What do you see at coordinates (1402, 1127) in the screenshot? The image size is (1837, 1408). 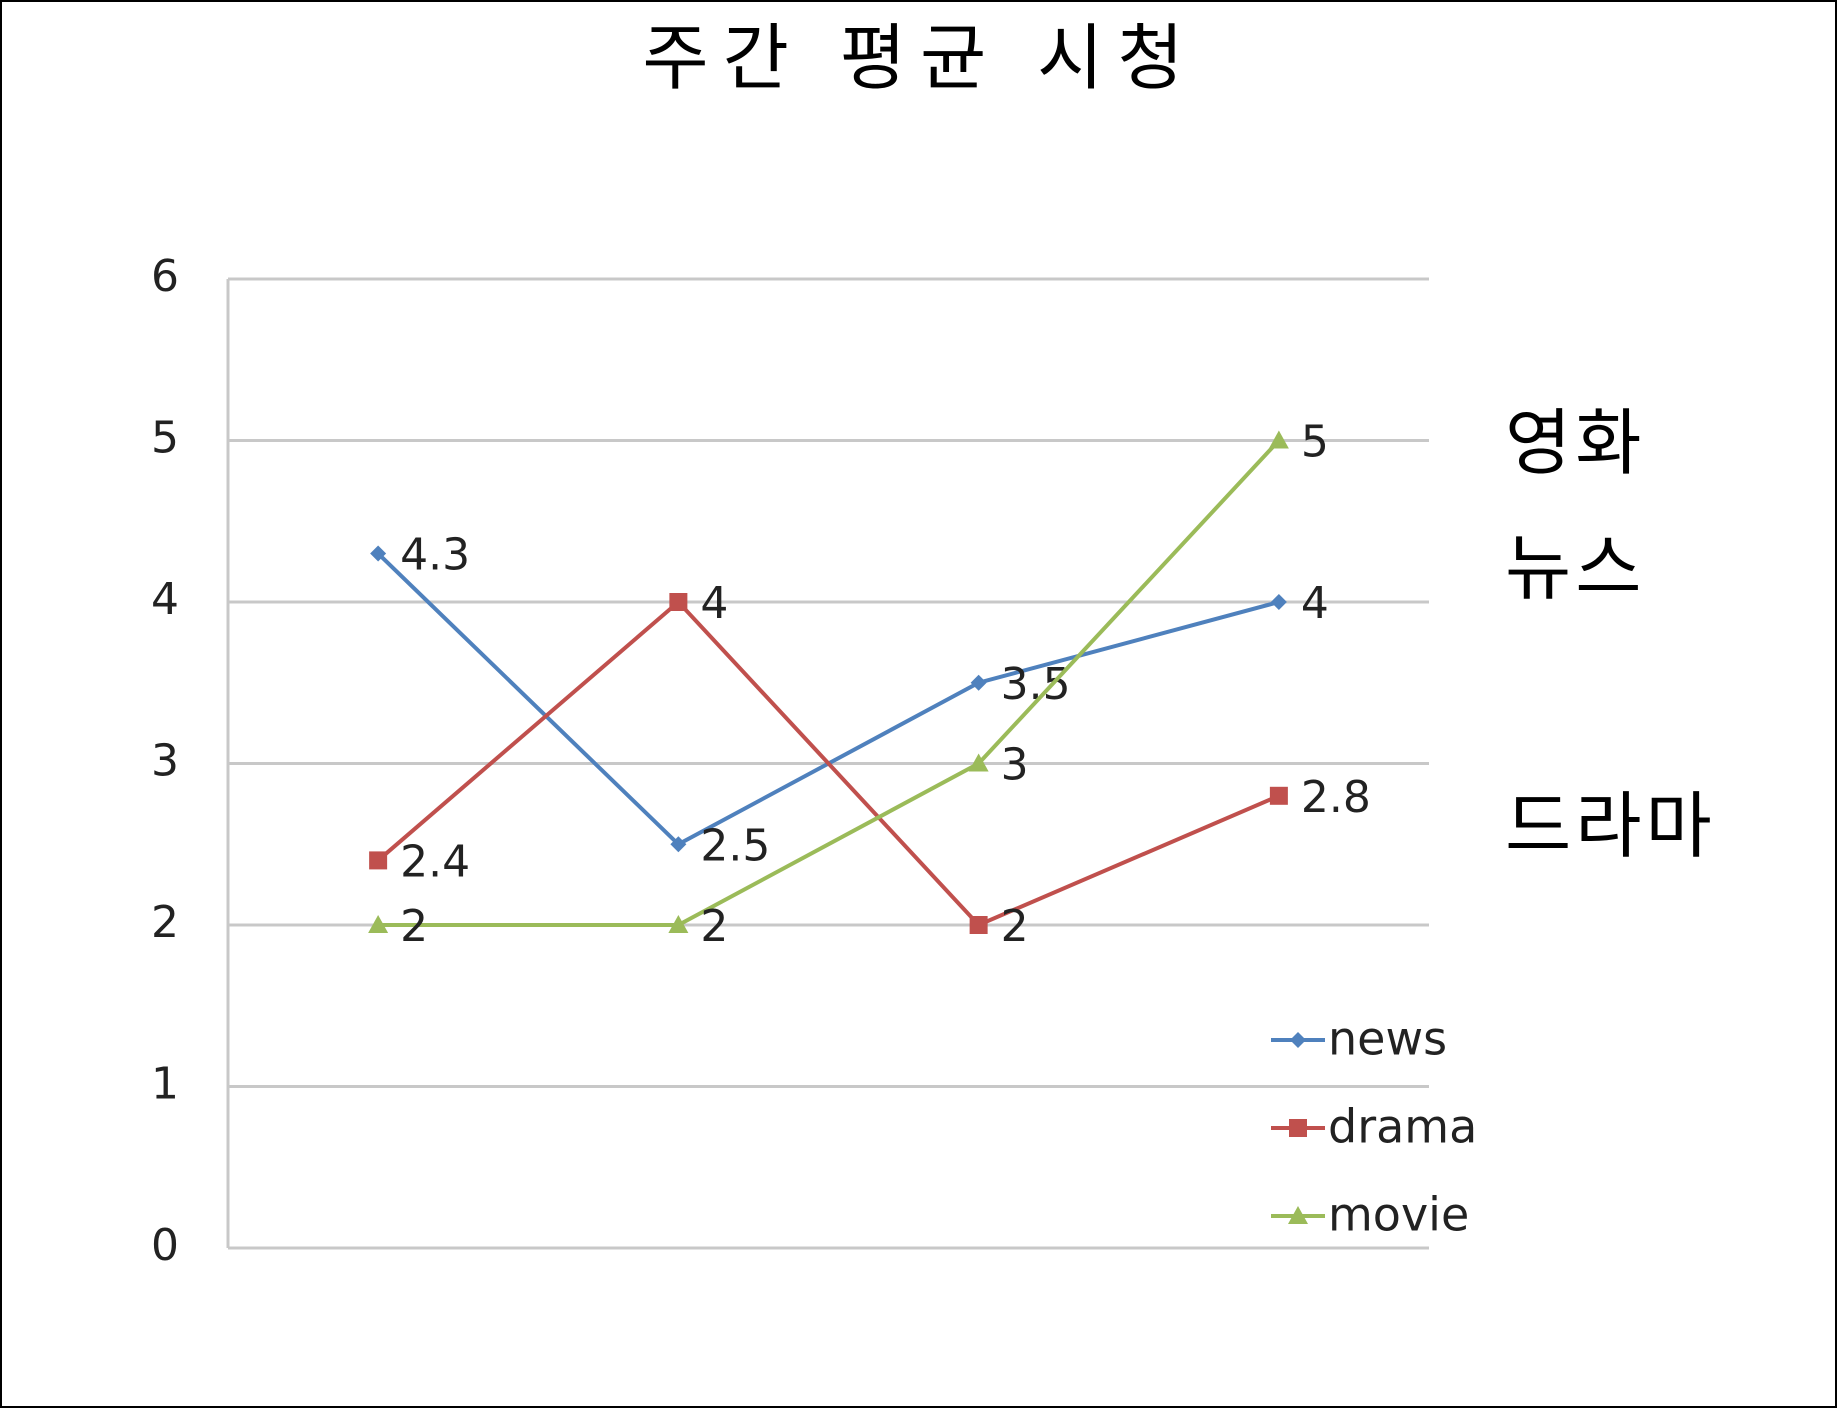 I see `legend-label: drama` at bounding box center [1402, 1127].